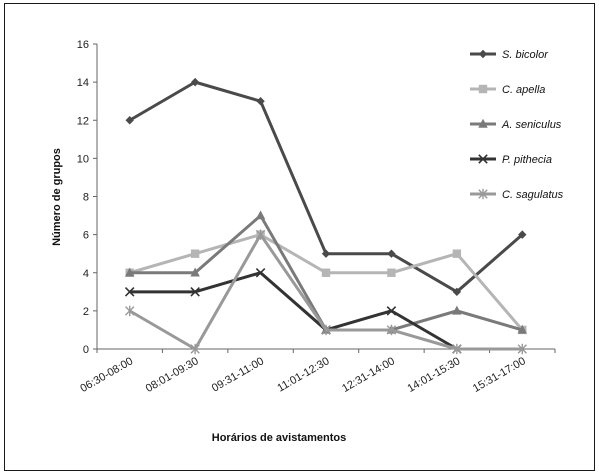 The width and height of the screenshot is (599, 474). I want to click on x-axis-title: Horários de avistamentos, so click(279, 438).